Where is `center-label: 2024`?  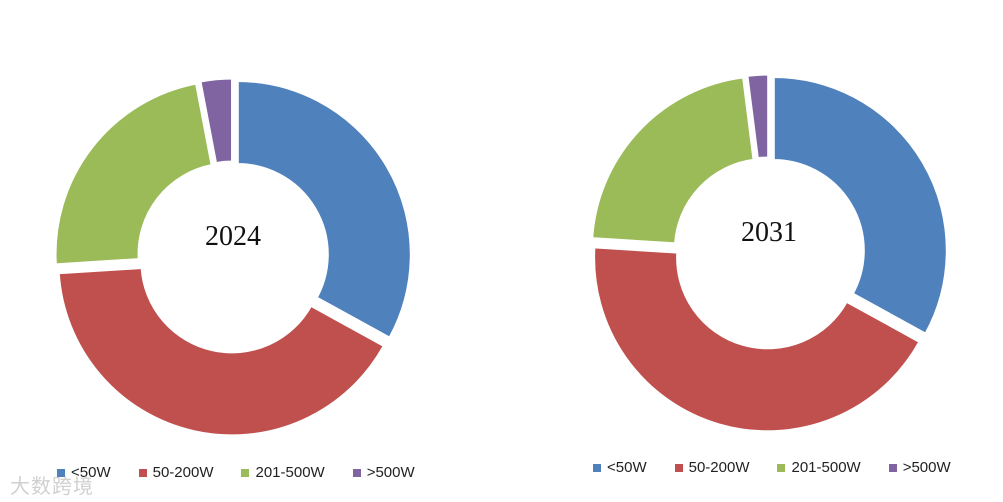
center-label: 2024 is located at coordinates (233, 236).